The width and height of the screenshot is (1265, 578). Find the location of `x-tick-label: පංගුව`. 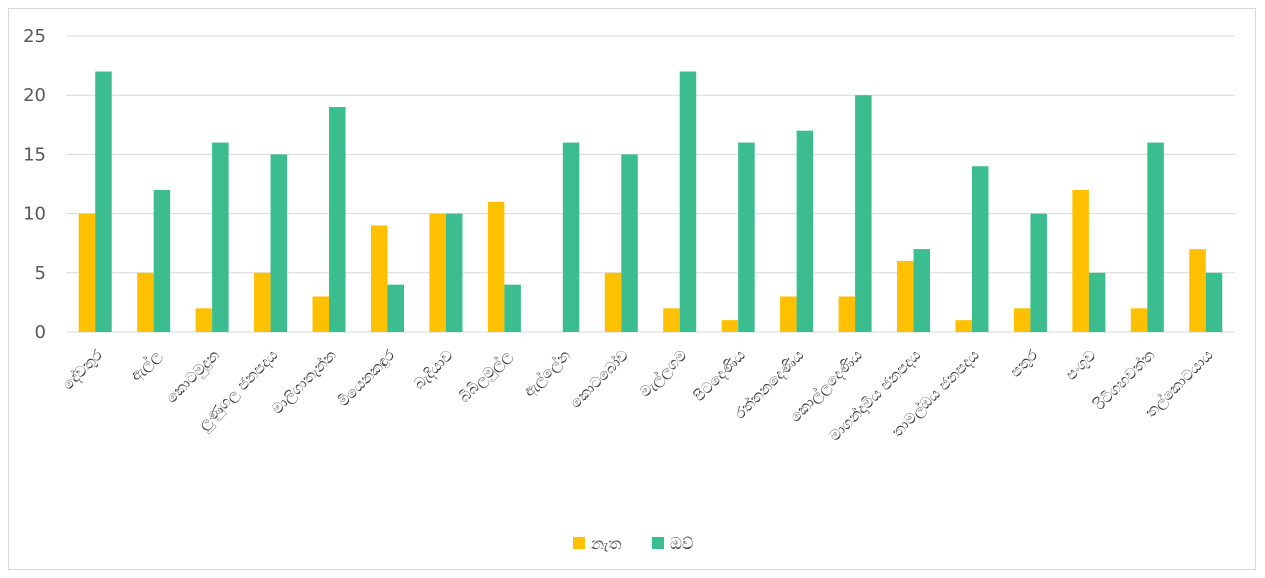

x-tick-label: පංගුව is located at coordinates (1081, 365).